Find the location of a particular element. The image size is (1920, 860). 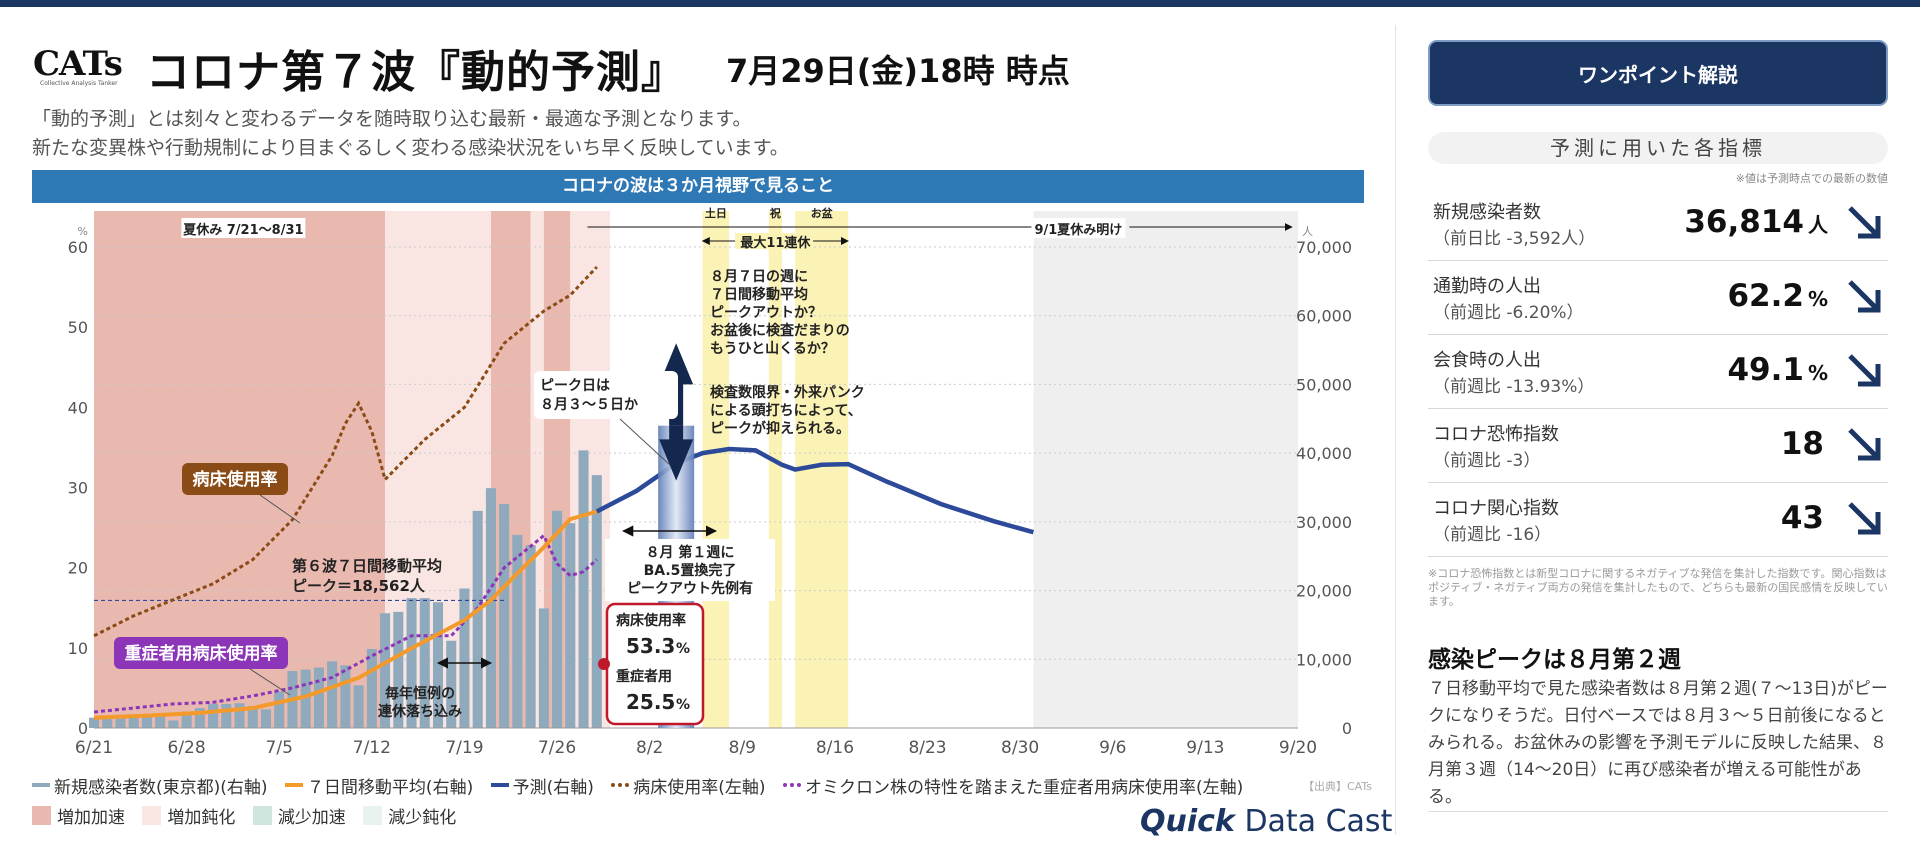

box-severe-value: 25.5 is located at coordinates (650, 702).